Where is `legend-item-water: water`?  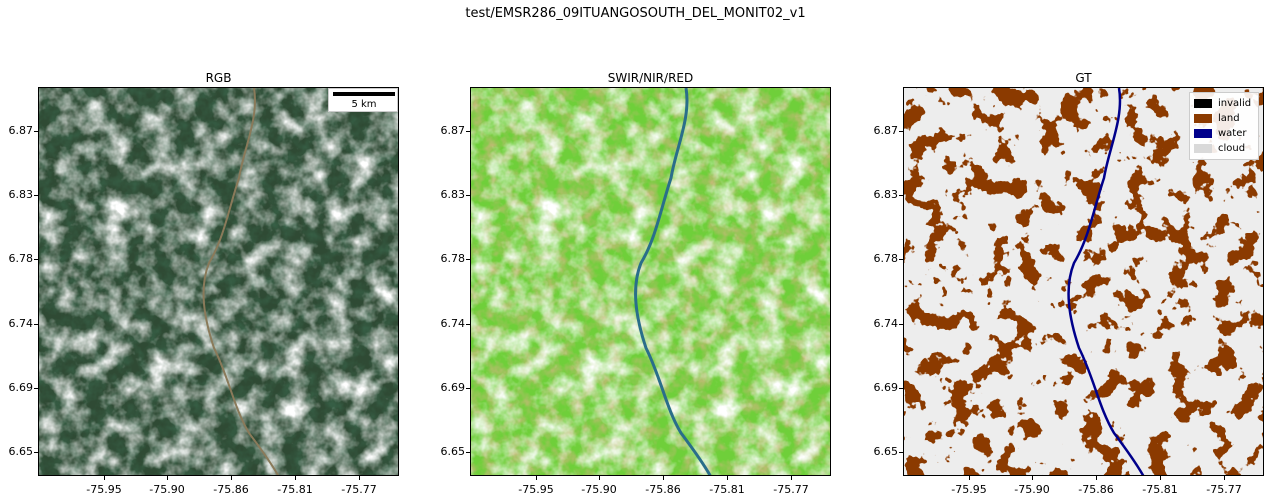 legend-item-water: water is located at coordinates (1224, 133).